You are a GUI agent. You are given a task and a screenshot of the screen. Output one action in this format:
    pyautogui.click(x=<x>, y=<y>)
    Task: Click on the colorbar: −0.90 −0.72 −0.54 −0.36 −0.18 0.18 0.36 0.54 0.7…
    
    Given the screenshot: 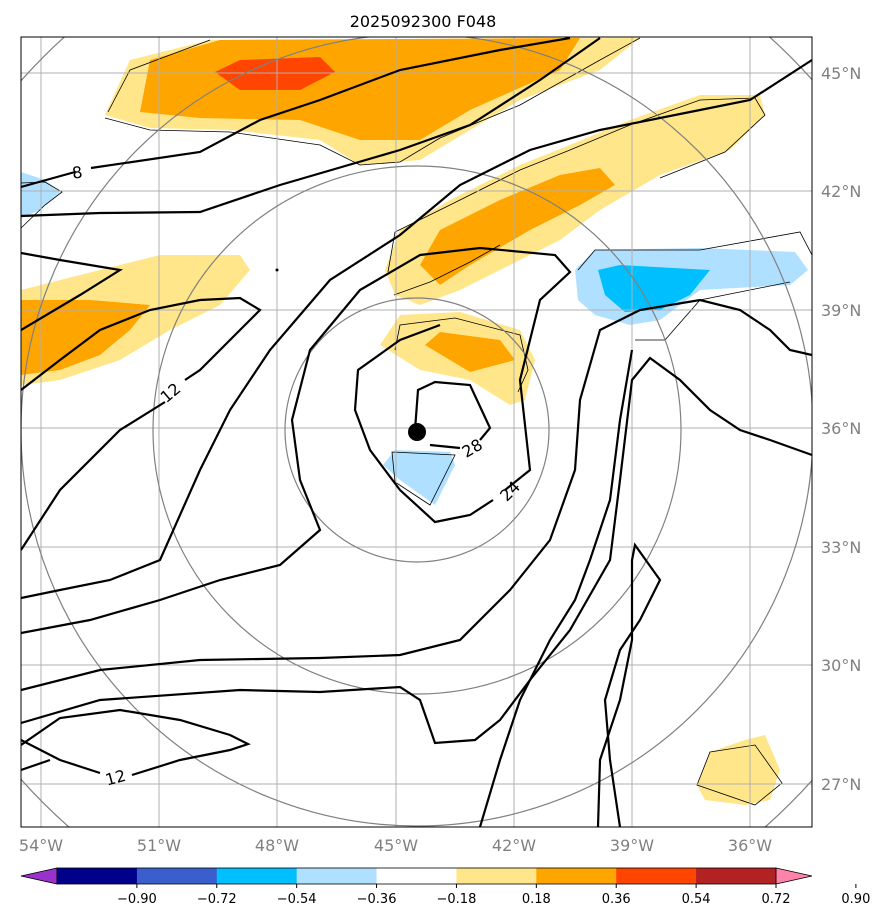 What is the action you would take?
    pyautogui.click(x=445, y=887)
    